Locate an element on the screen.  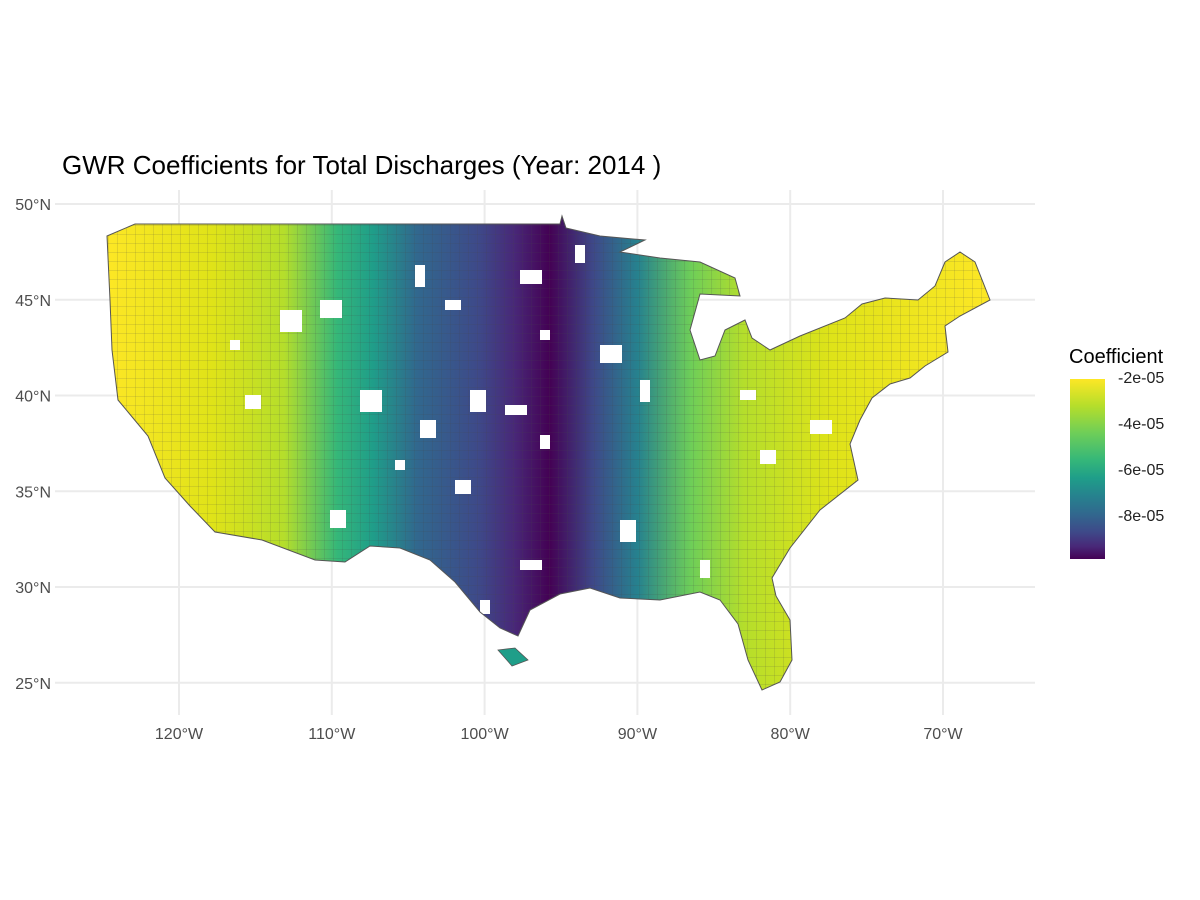
x-tick-label: 110°W is located at coordinates (332, 734).